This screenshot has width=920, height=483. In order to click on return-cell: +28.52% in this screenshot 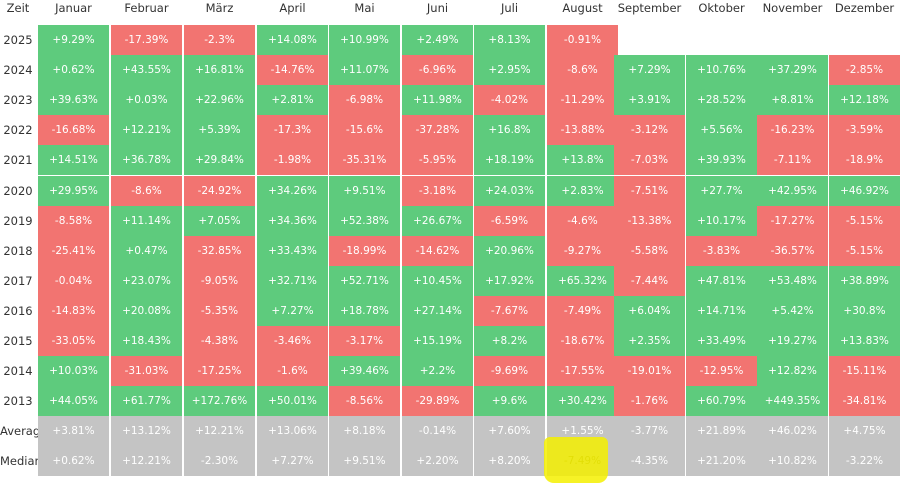, I will do `click(721, 100)`.